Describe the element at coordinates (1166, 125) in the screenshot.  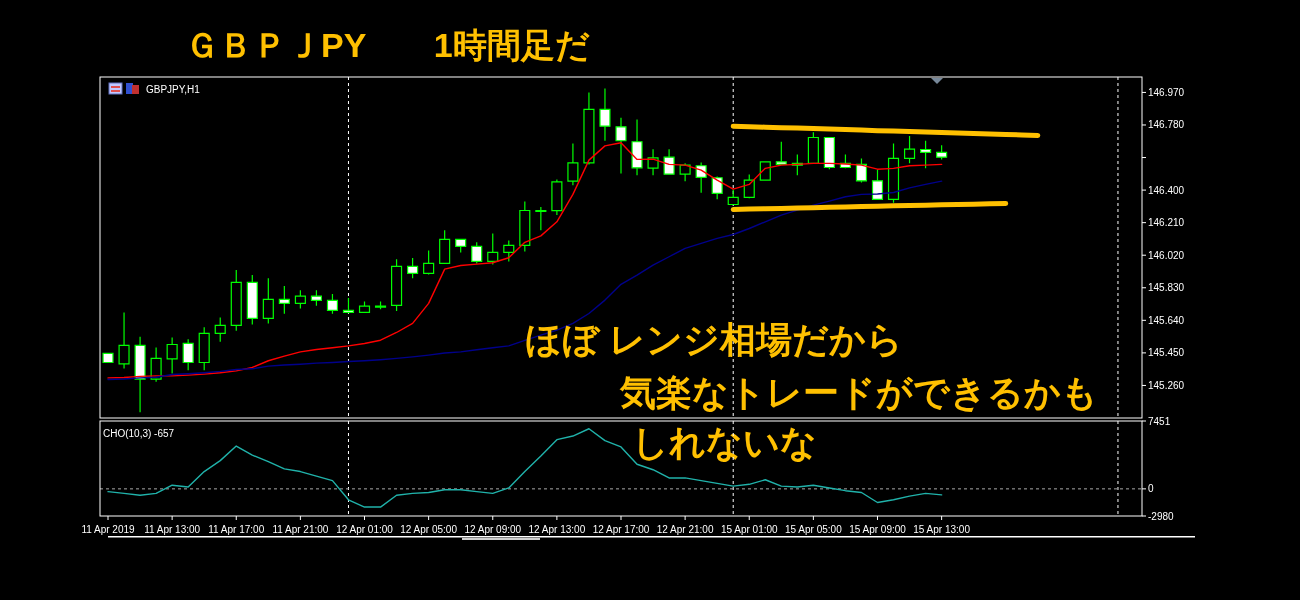
I see `y-tick-label: 146.780` at that location.